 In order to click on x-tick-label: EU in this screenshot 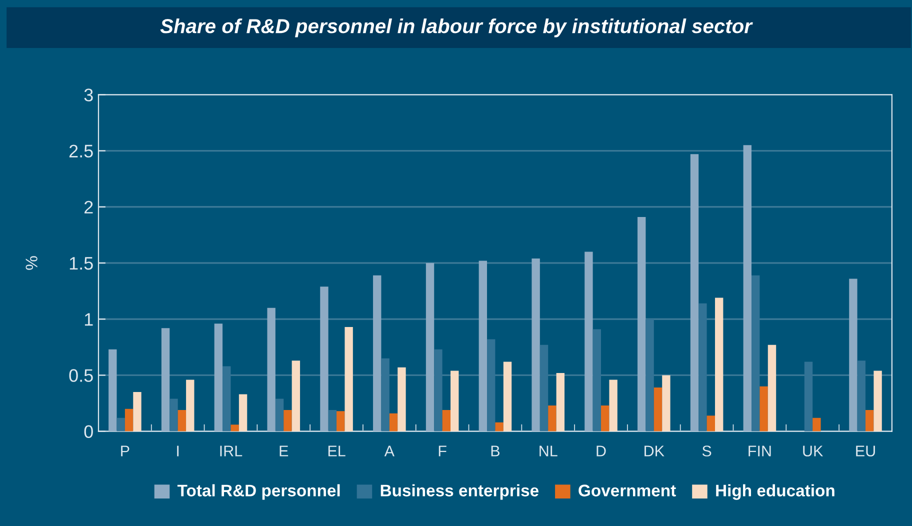, I will do `click(865, 451)`.